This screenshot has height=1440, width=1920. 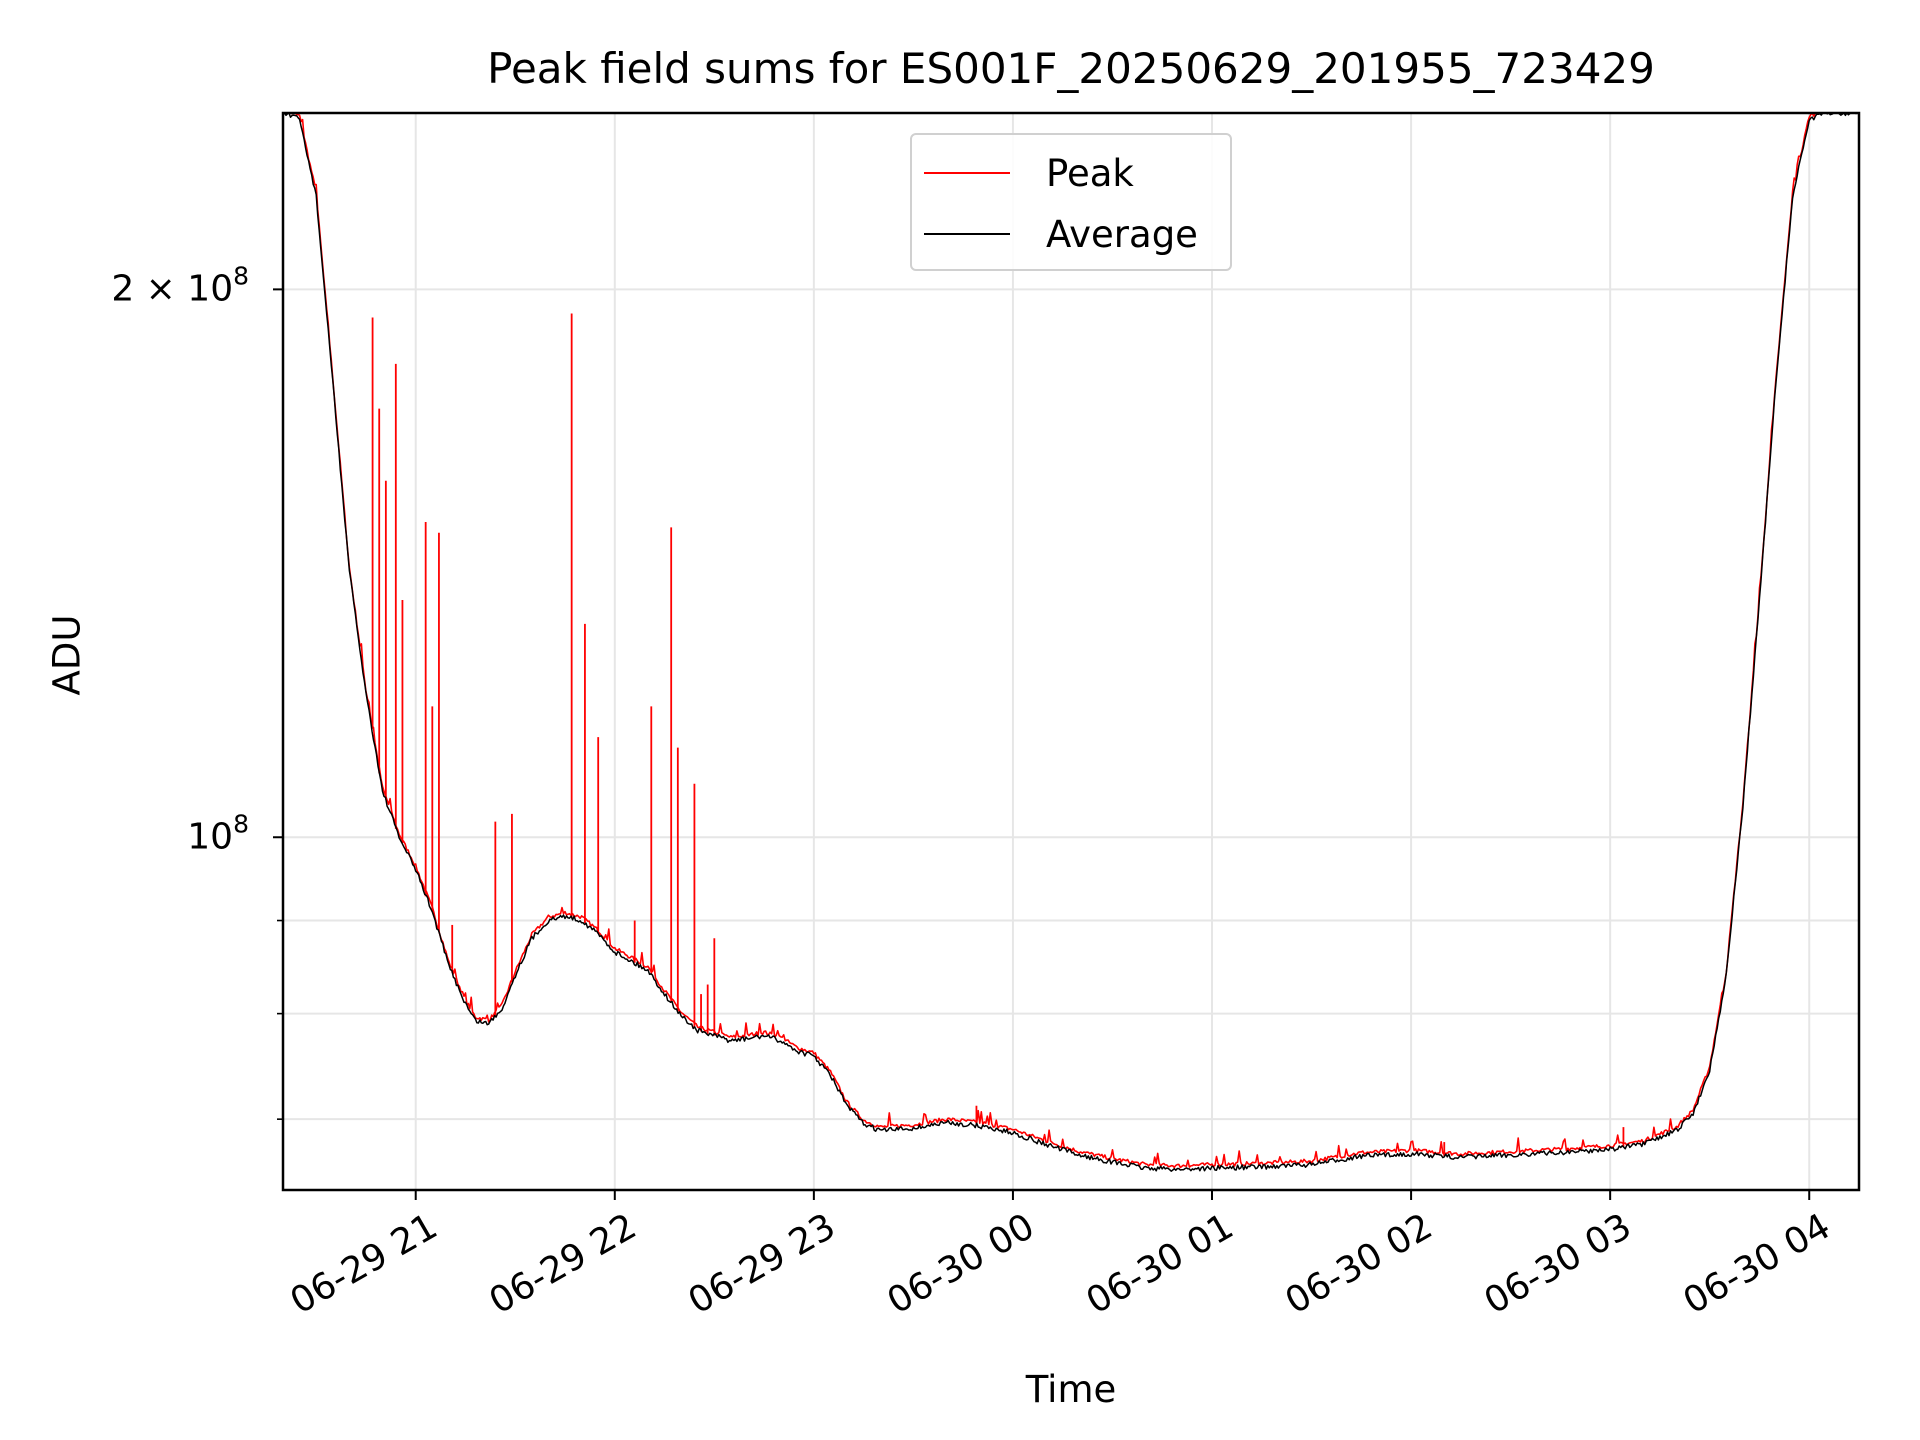 I want to click on legend-swatch-average, so click(x=967, y=234).